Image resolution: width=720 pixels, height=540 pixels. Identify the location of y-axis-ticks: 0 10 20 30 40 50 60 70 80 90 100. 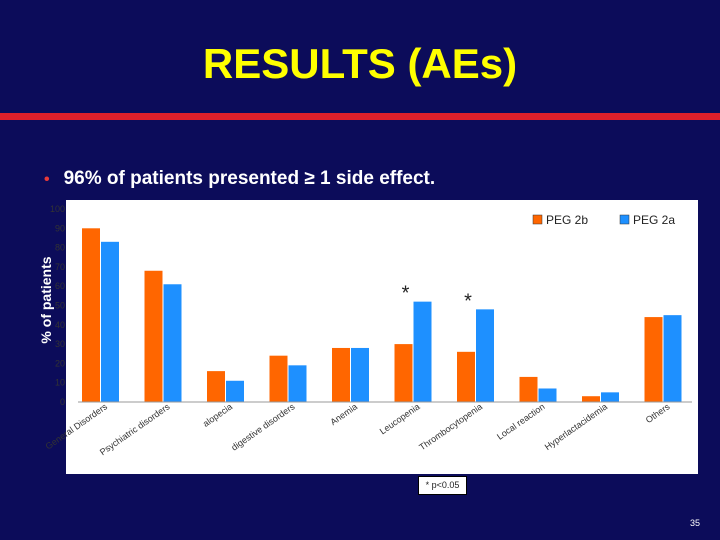
(57, 305).